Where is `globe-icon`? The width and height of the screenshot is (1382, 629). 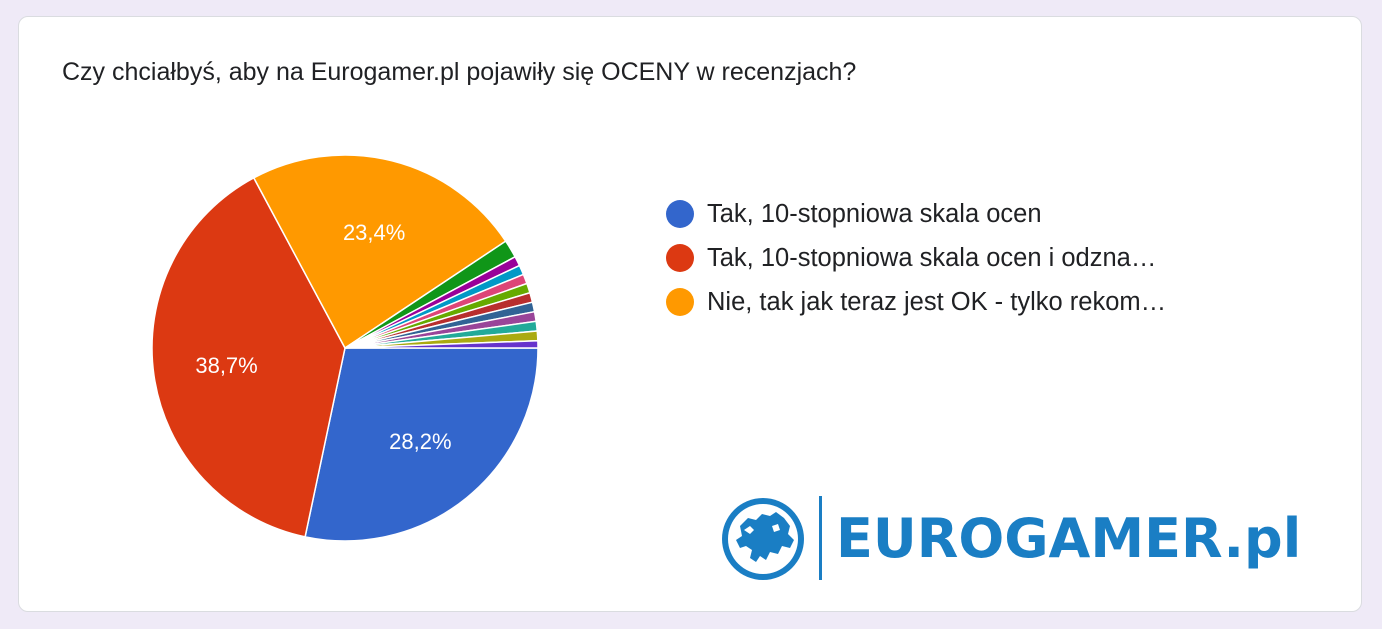
globe-icon is located at coordinates (763, 539).